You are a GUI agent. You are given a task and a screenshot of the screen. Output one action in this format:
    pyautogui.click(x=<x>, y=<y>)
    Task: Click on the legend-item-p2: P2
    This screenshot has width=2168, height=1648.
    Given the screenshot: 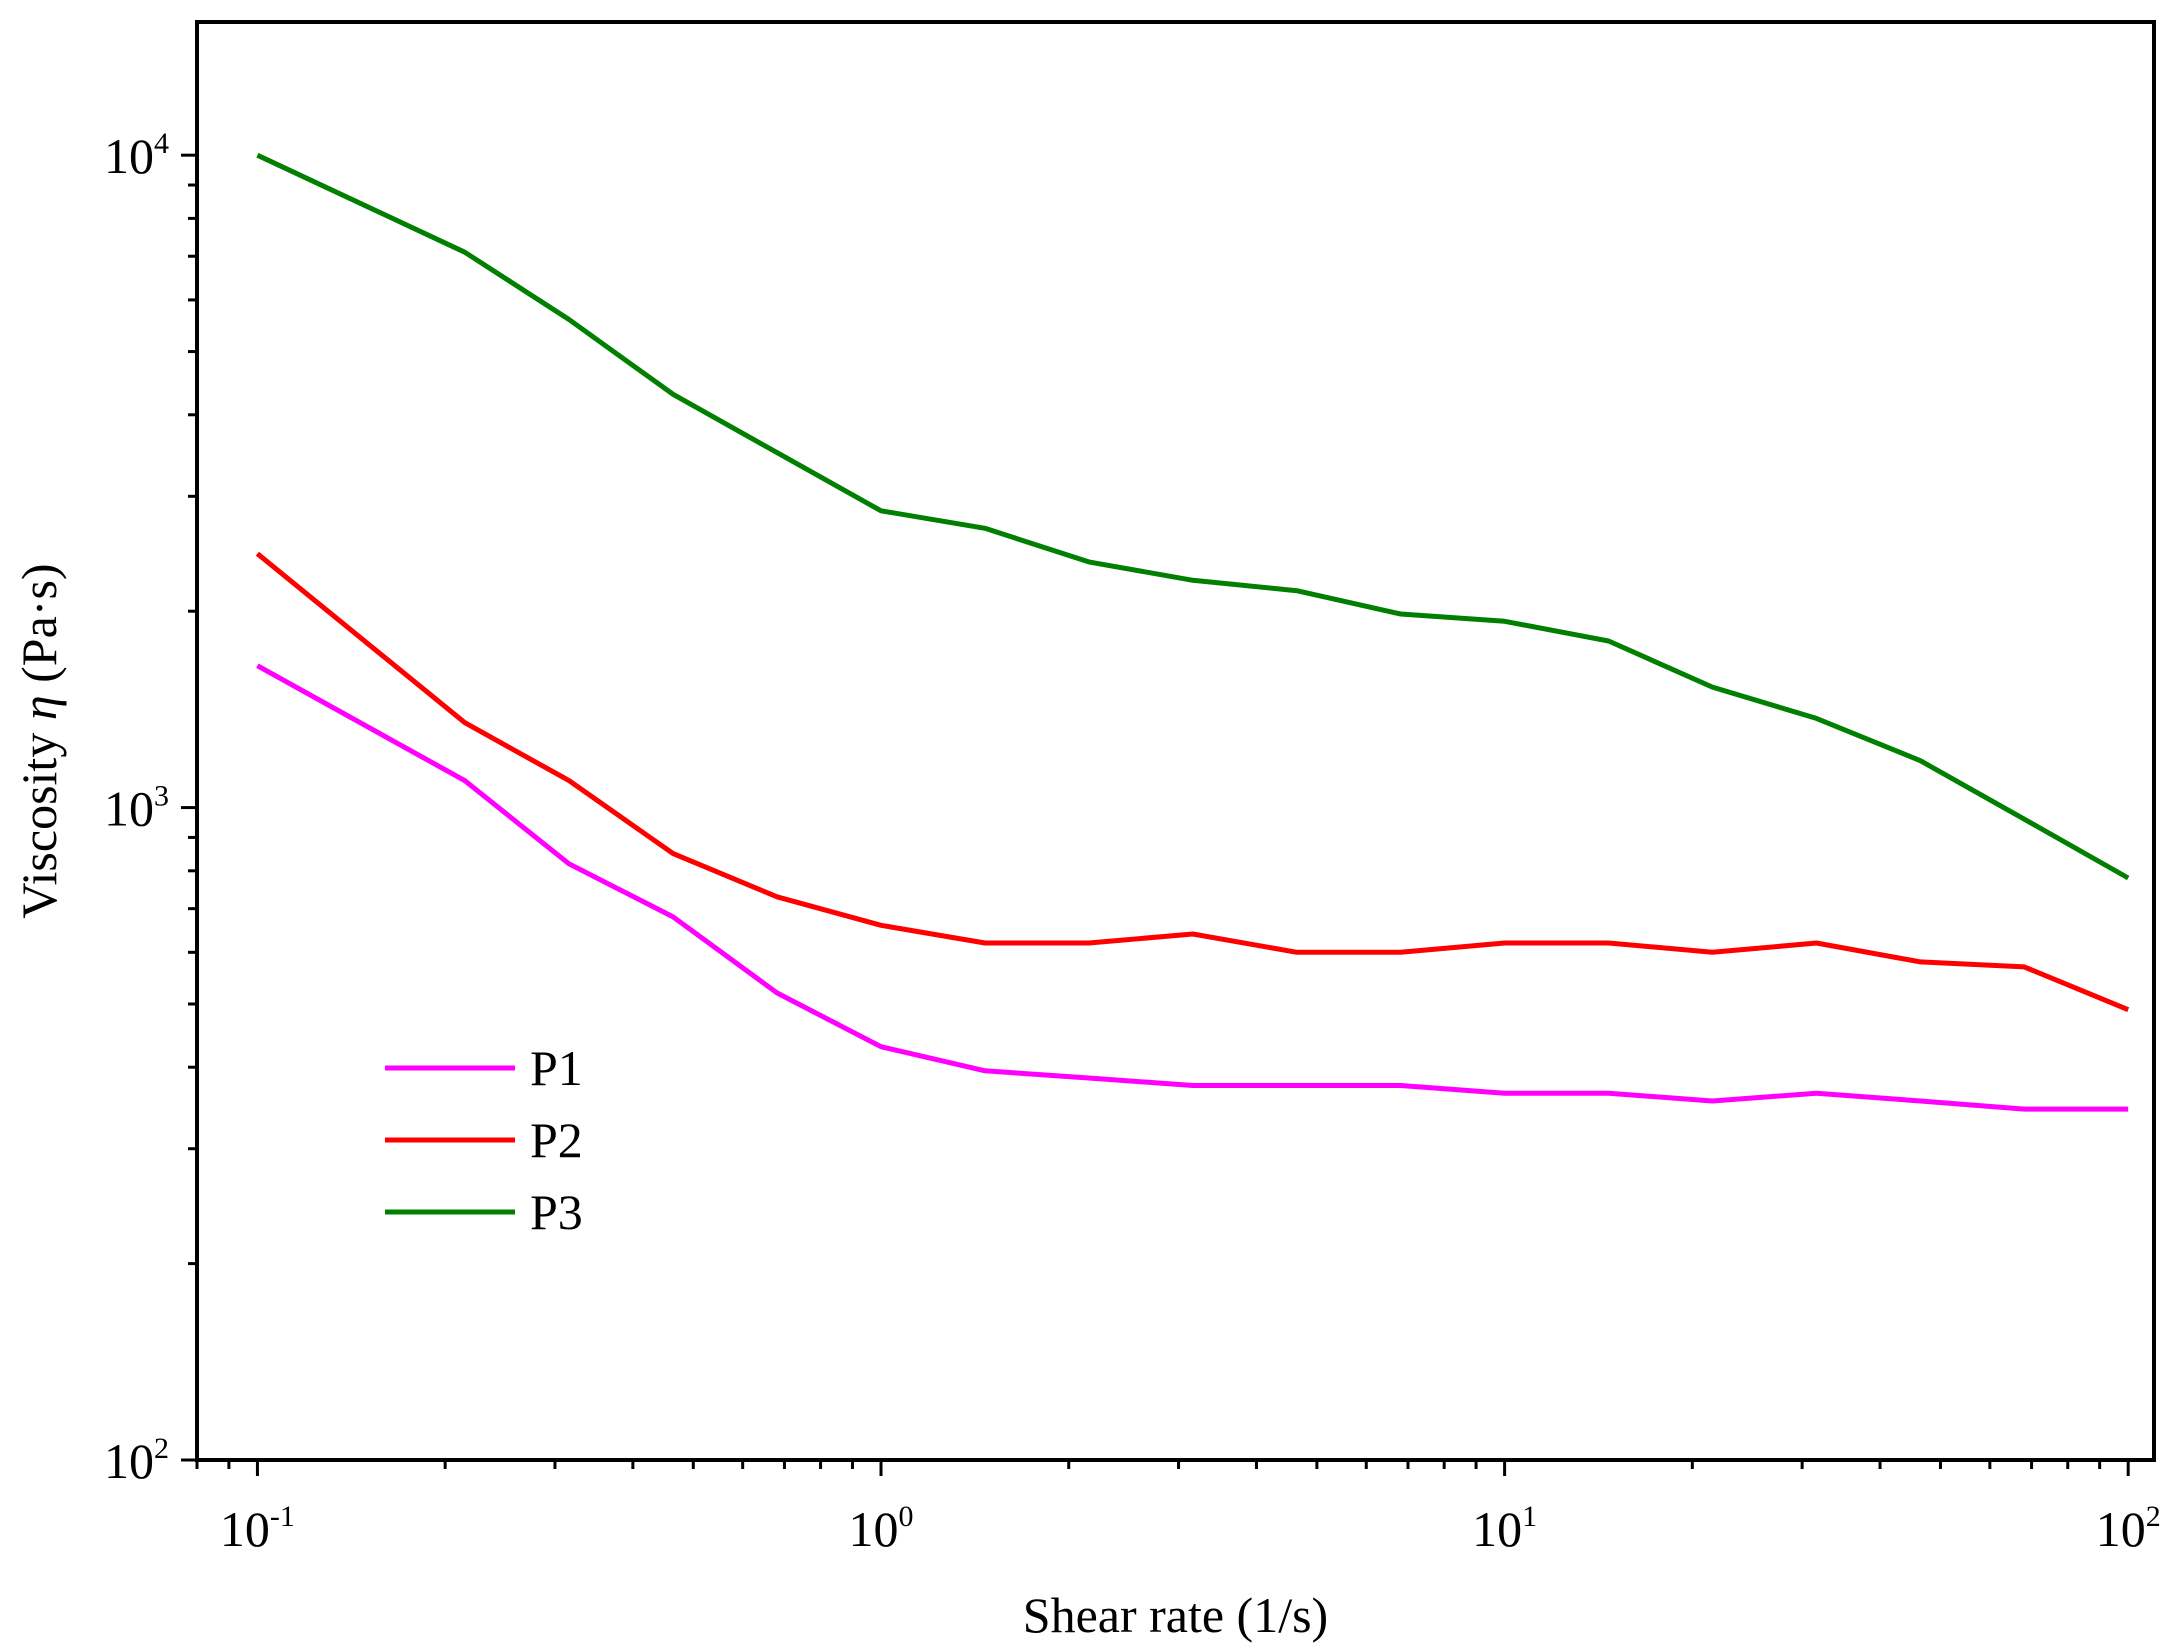 What is the action you would take?
    pyautogui.click(x=484, y=1140)
    